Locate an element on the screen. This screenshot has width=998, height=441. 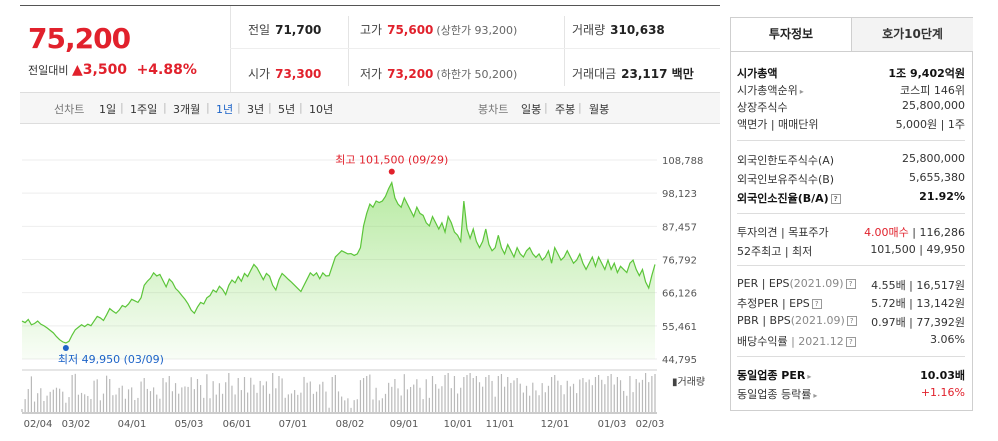
row-label: 배당수익률 | 2021.12? is located at coordinates (796, 341).